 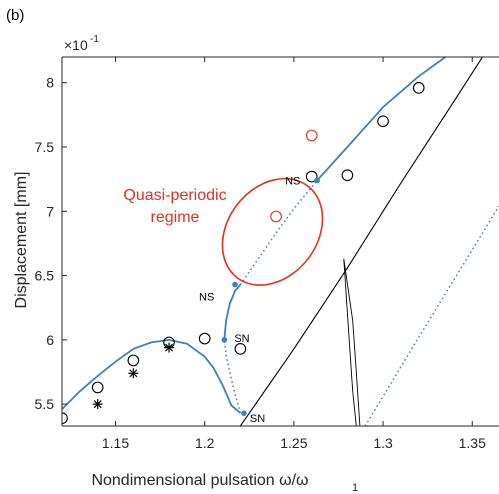 What do you see at coordinates (278, 232) in the screenshot?
I see `series-blue-dotted-unstable-middle` at bounding box center [278, 232].